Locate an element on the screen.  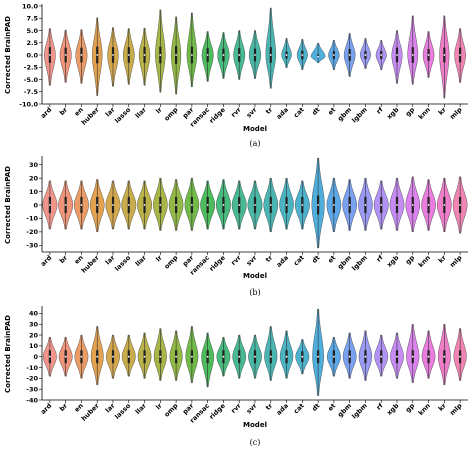
x-tick-label: xgb is located at coordinates (392, 409).